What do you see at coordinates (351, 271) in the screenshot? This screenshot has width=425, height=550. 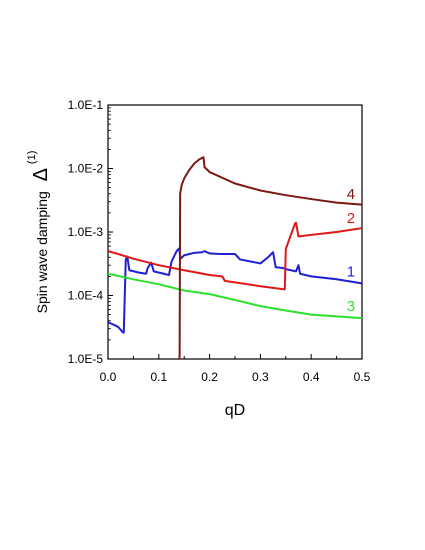 I see `series-label-1: 1` at bounding box center [351, 271].